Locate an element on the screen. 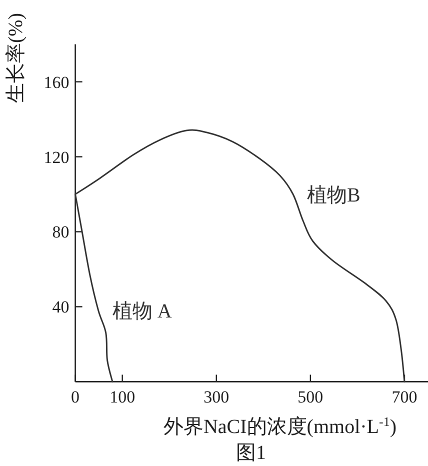  x-tick-label: 300 is located at coordinates (217, 397).